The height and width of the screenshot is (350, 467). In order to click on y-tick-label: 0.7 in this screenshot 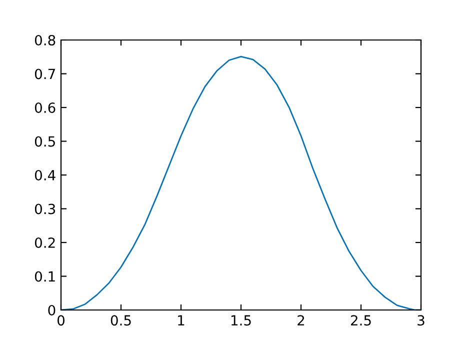, I will do `click(44, 74)`.